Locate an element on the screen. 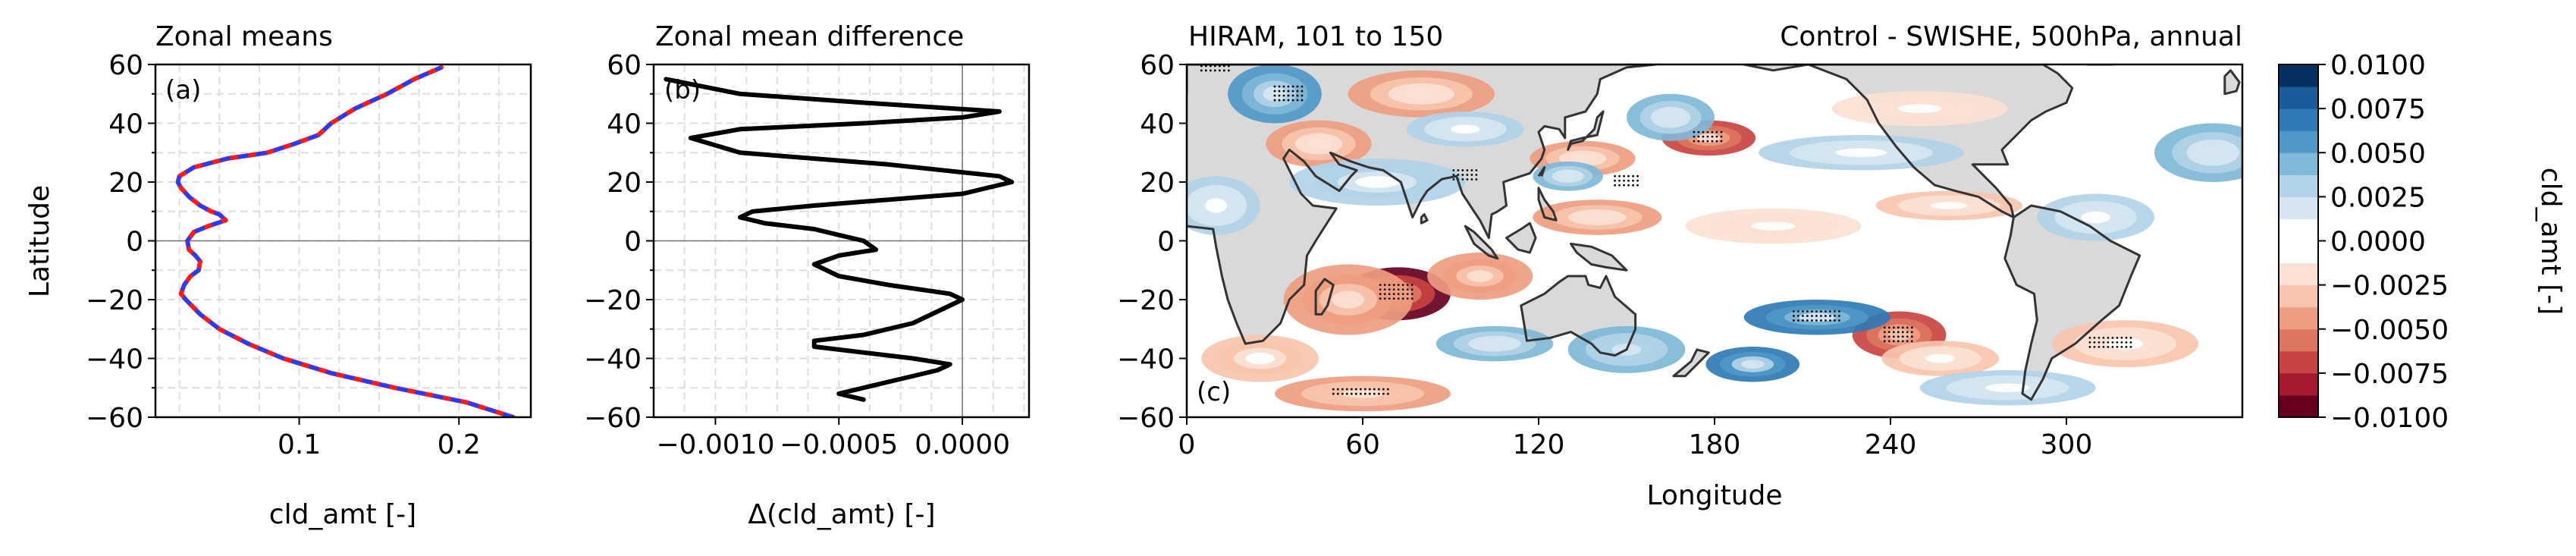 Image resolution: width=2576 pixels, height=556 pixels. coast-sumatra is located at coordinates (1481, 242).